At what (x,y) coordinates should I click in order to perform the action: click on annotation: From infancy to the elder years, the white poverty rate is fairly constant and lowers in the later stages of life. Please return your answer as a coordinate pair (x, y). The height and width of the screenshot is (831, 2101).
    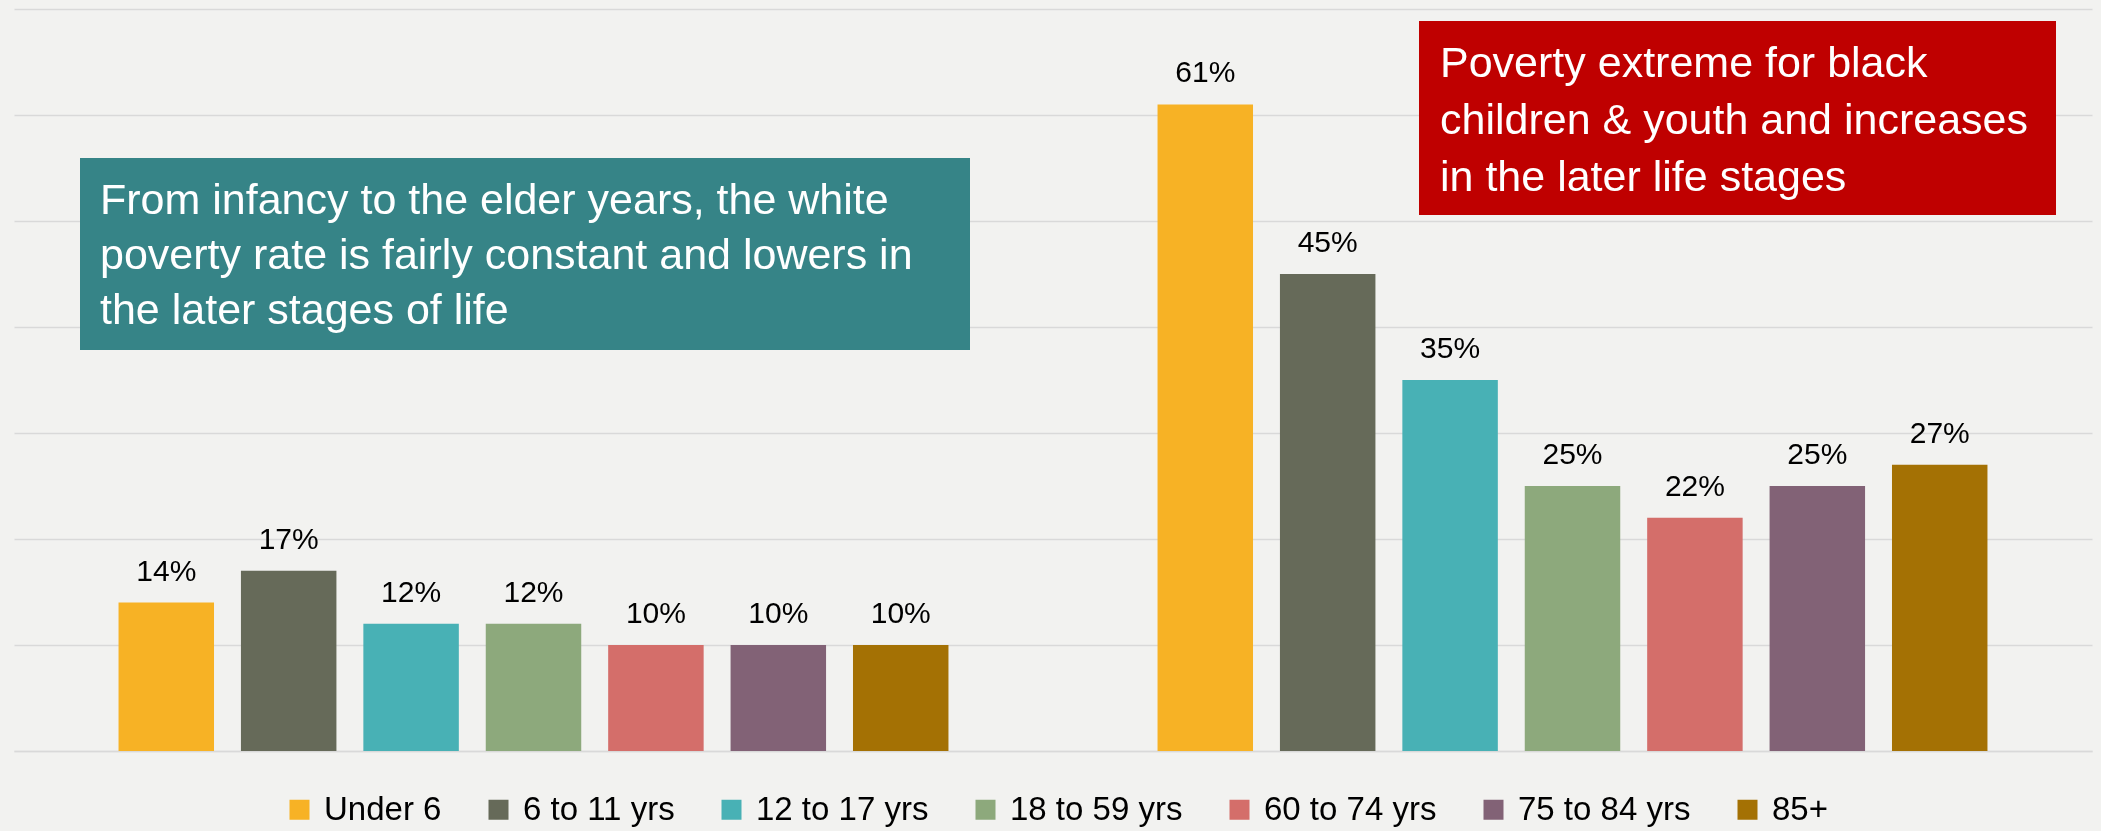
    Looking at the image, I should click on (506, 254).